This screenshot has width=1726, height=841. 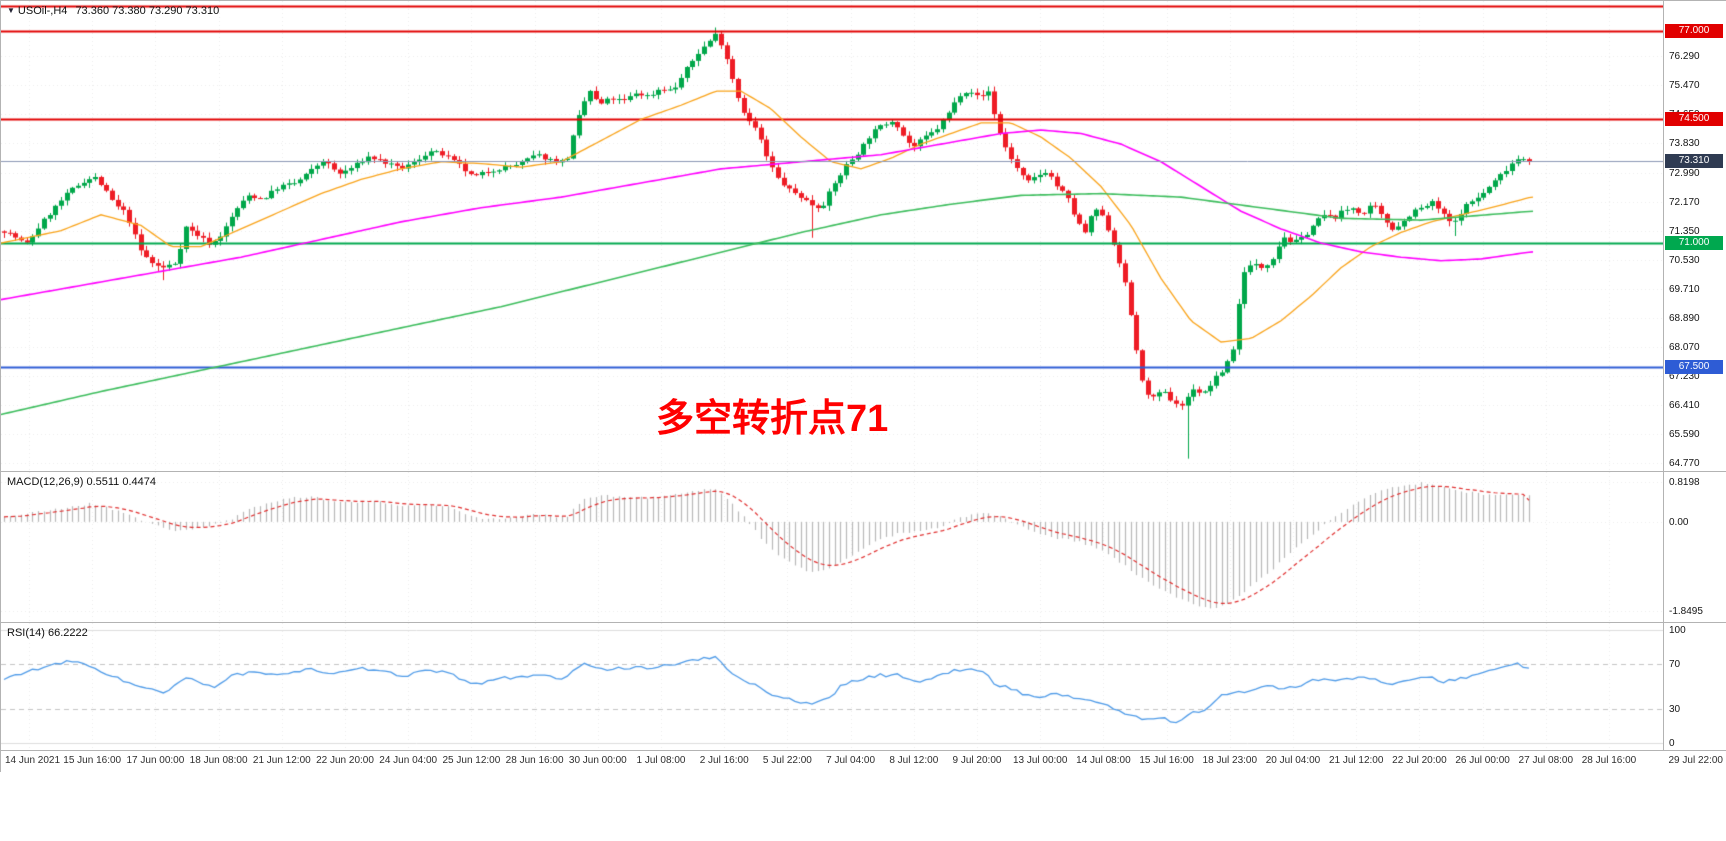 I want to click on time-label: 15 Jun 16:00, so click(x=92, y=760).